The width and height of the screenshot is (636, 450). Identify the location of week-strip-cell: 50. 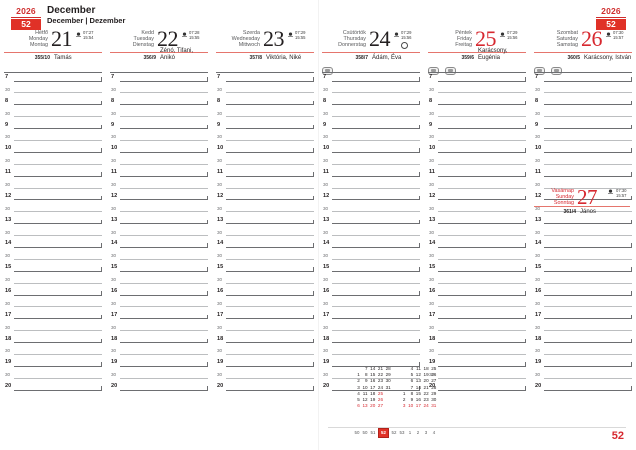
(365, 432).